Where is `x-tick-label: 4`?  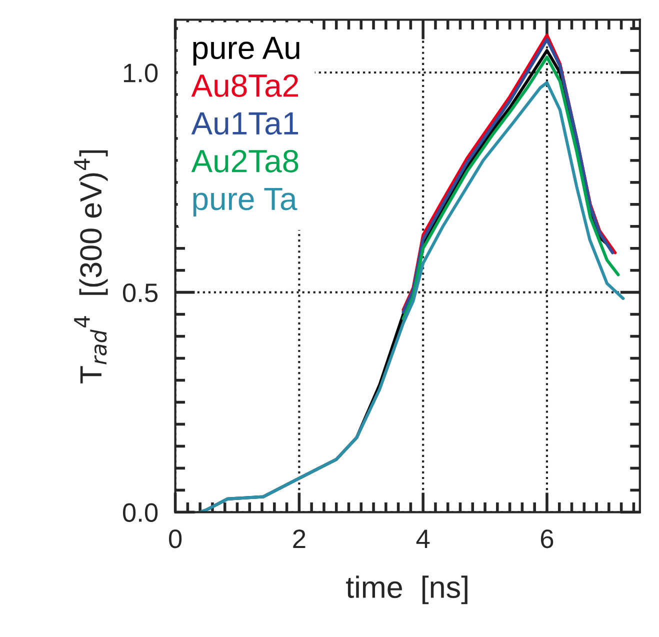
x-tick-label: 4 is located at coordinates (423, 539).